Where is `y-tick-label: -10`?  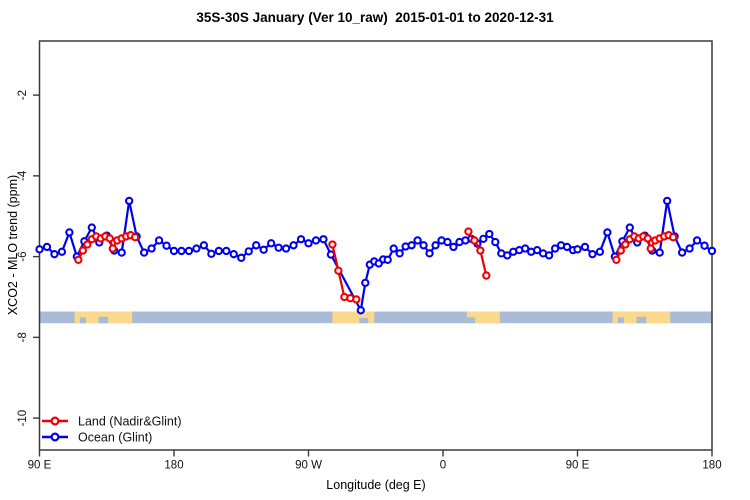
y-tick-label: -10 is located at coordinates (23, 418).